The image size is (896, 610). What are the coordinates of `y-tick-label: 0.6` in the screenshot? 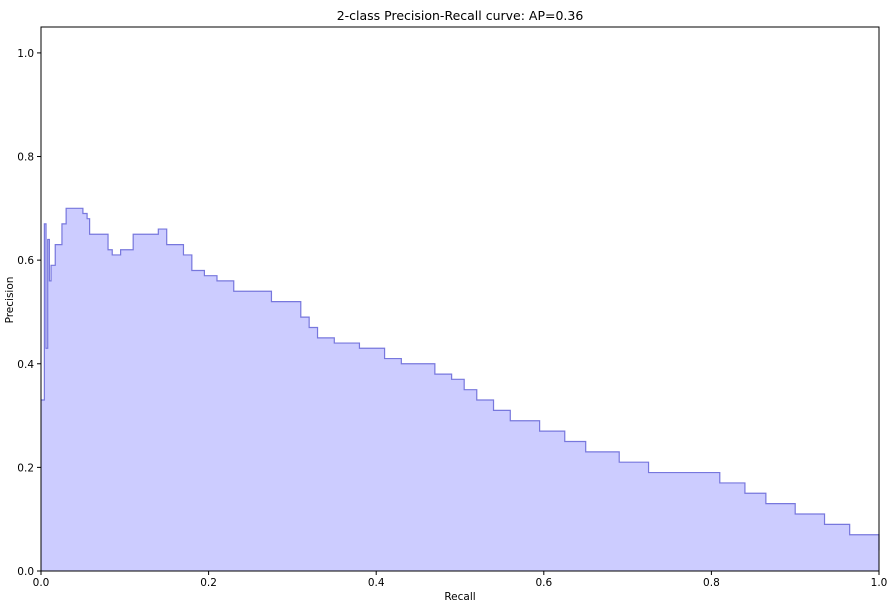 It's located at (25, 261).